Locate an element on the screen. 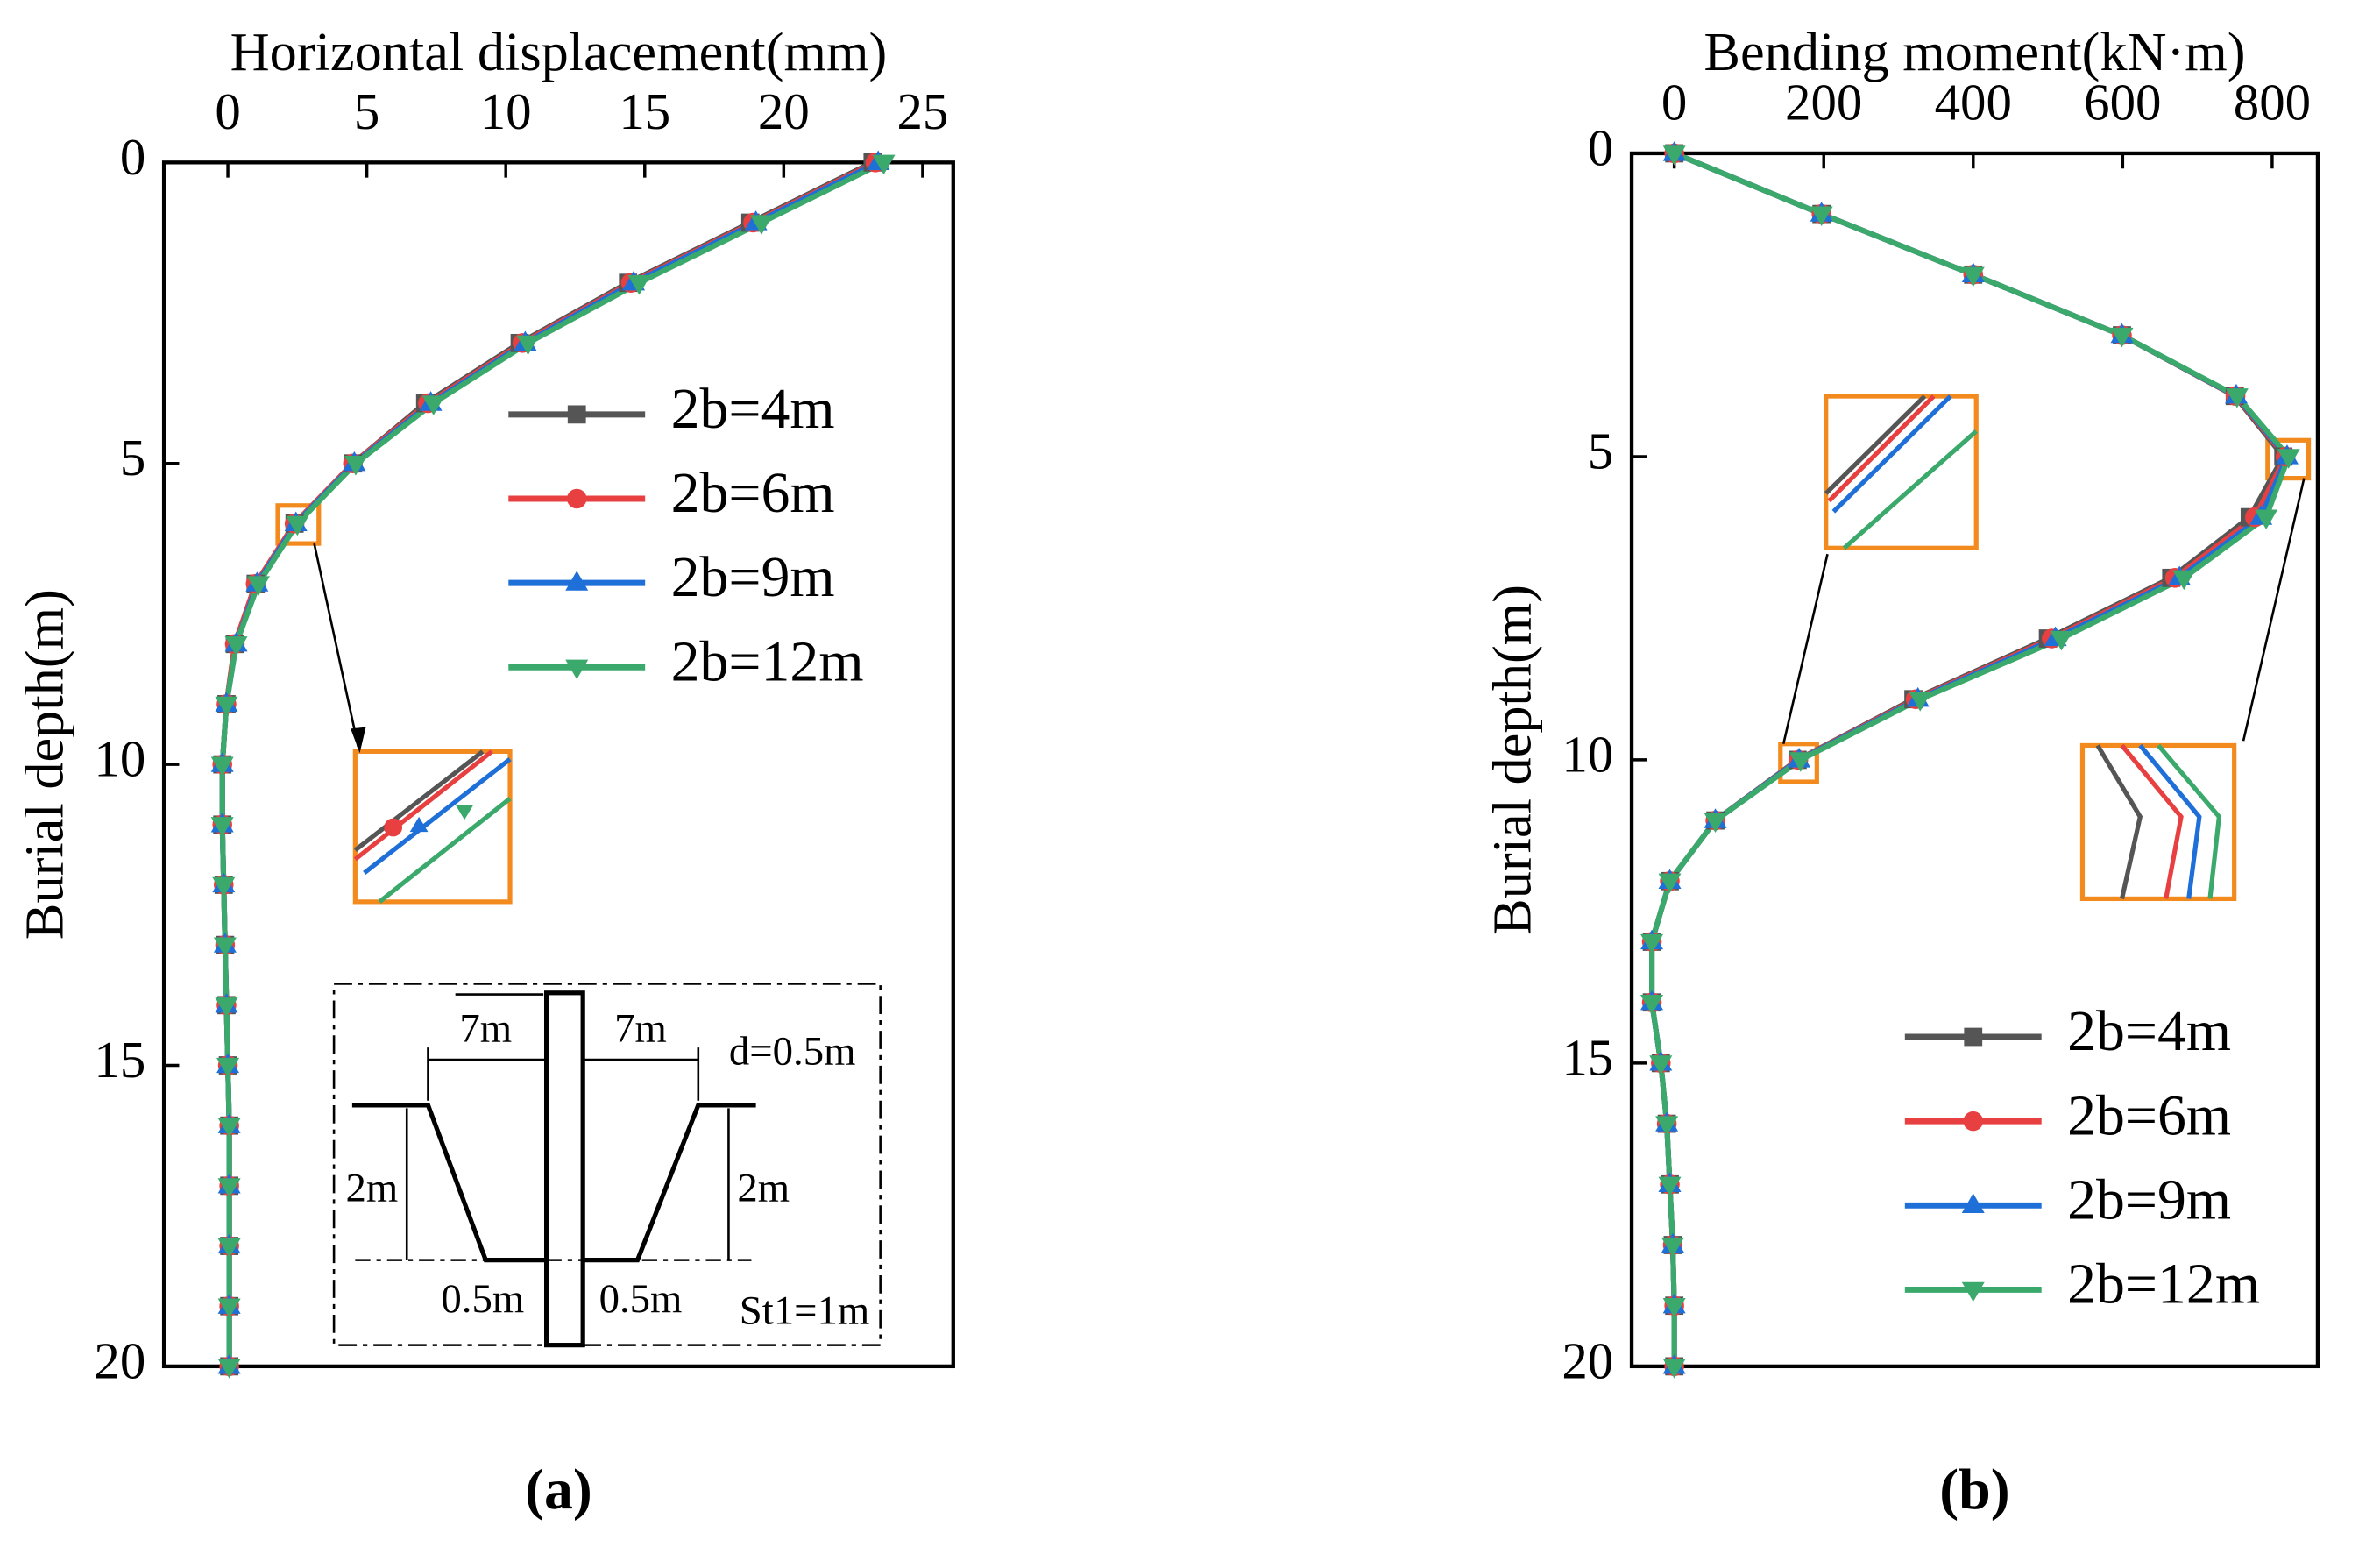 The width and height of the screenshot is (2380, 1547). legend-label: 2b=4m is located at coordinates (753, 409).